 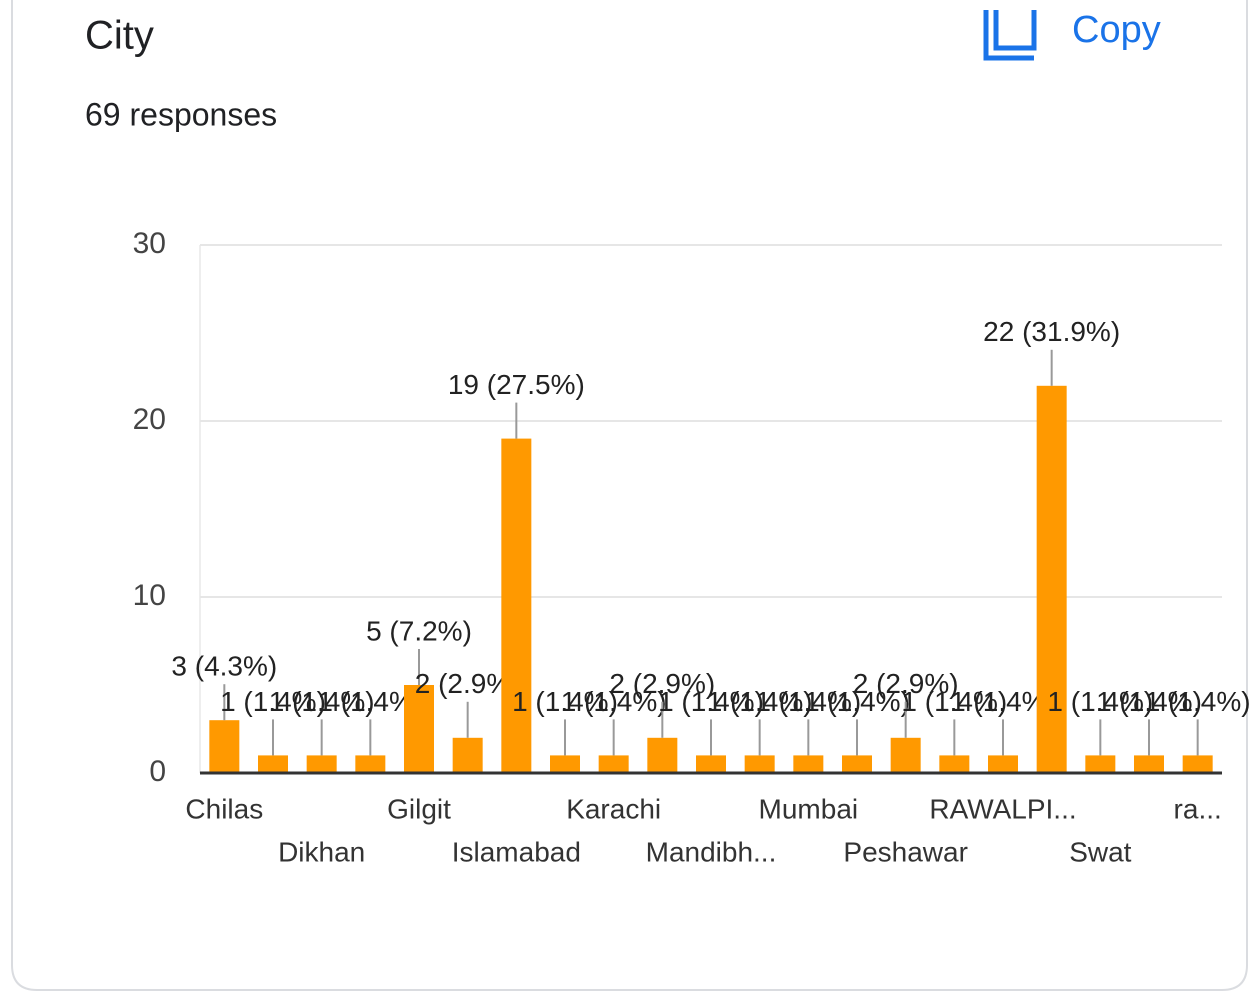 What do you see at coordinates (149, 419) in the screenshot?
I see `y-tick-label: 20` at bounding box center [149, 419].